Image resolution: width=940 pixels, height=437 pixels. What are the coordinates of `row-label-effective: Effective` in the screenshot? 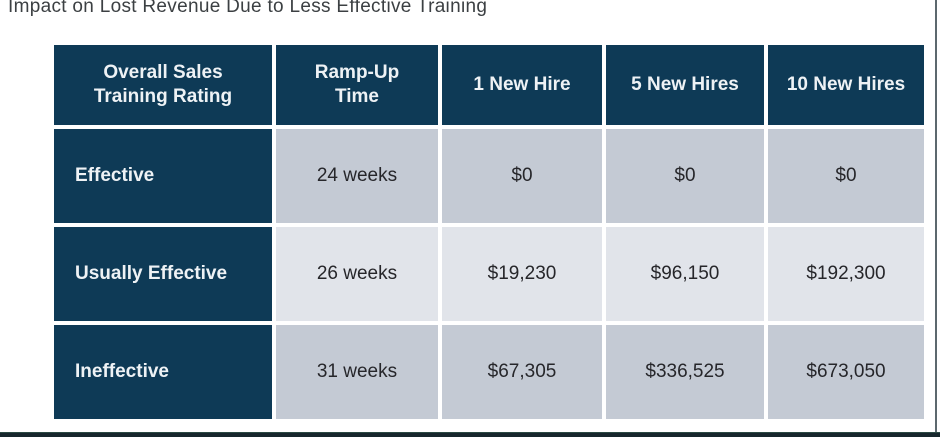 It's located at (163, 176).